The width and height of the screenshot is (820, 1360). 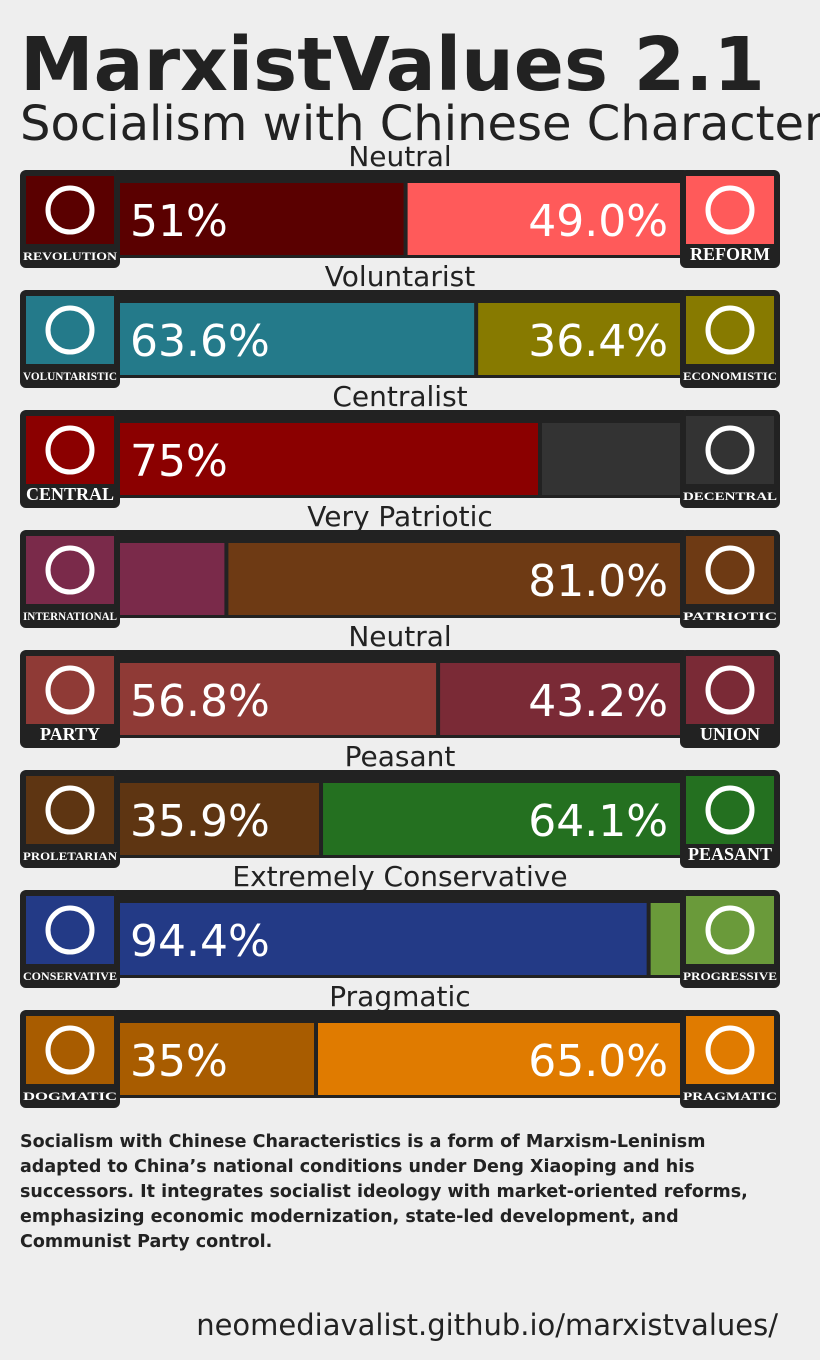 What do you see at coordinates (70, 616) in the screenshot?
I see `icon-label: INTERNATIONAL` at bounding box center [70, 616].